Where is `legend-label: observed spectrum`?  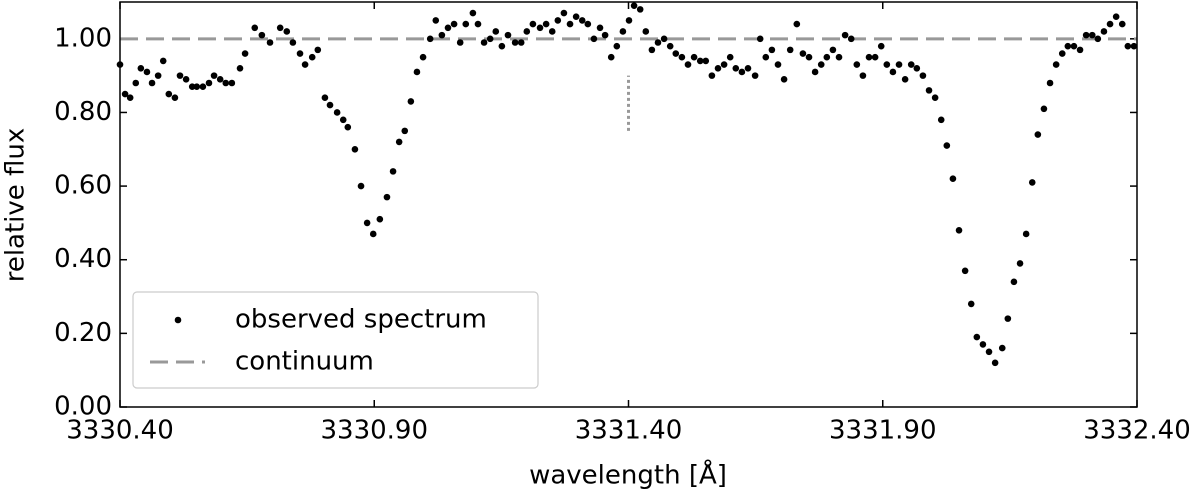
legend-label: observed spectrum is located at coordinates (361, 320).